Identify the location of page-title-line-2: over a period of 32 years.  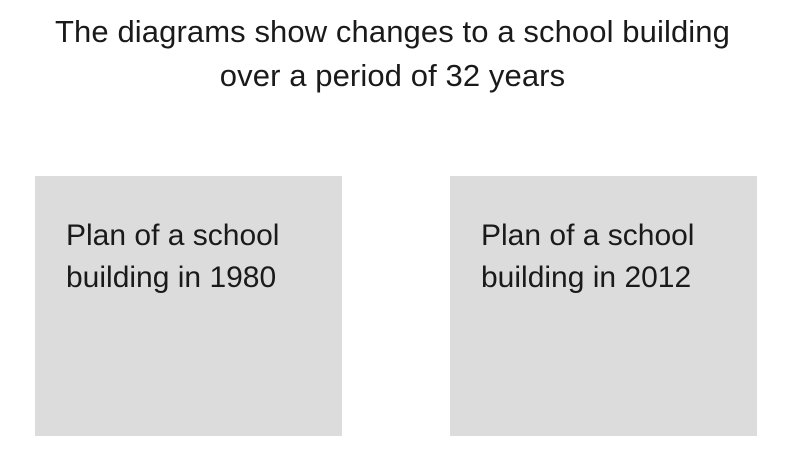
(392, 75).